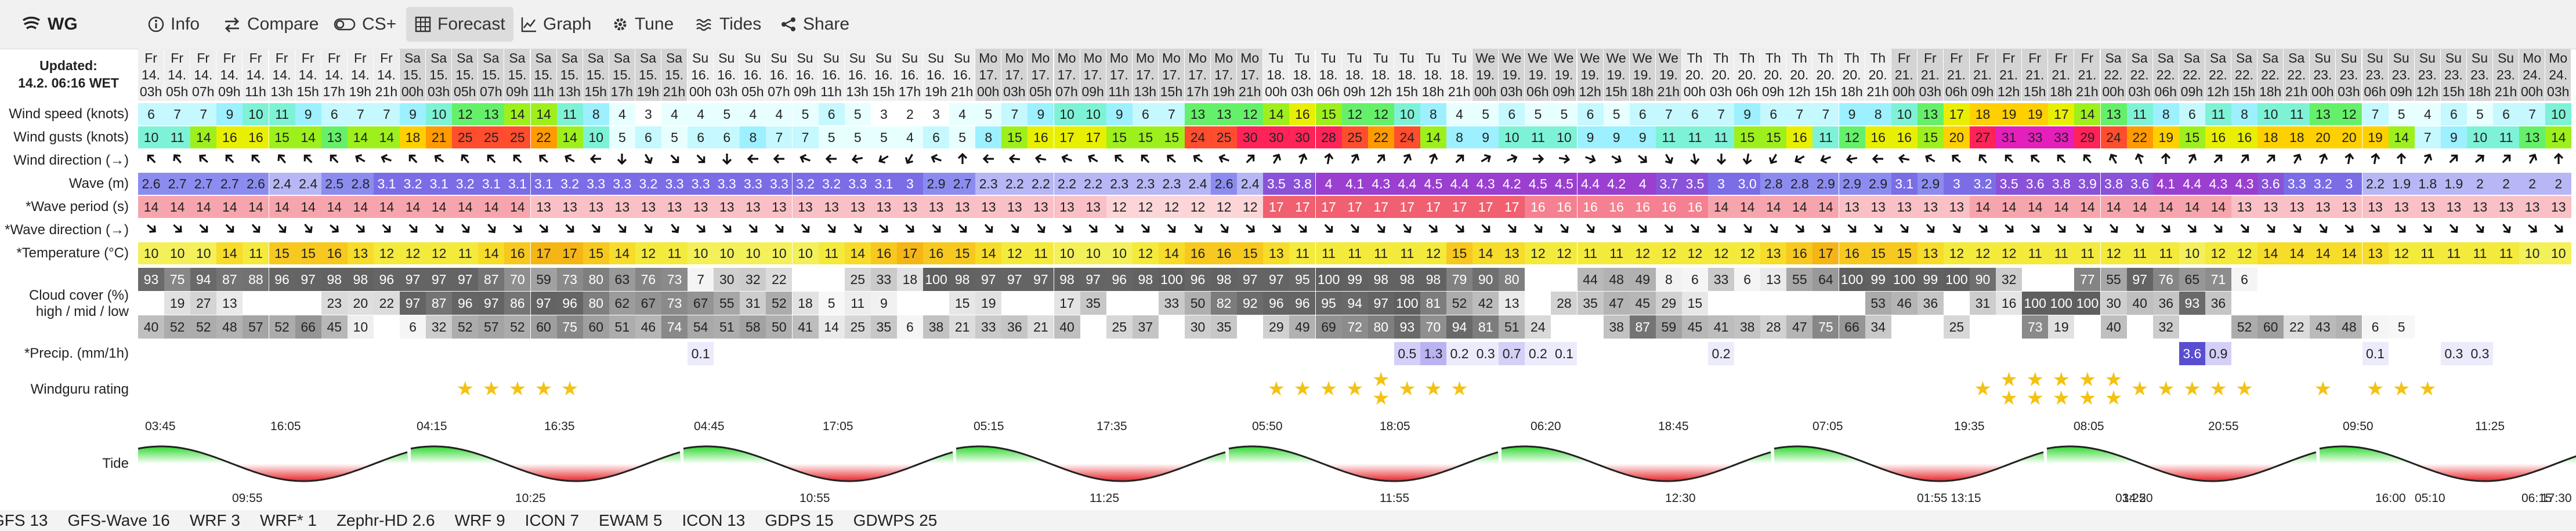 This screenshot has height=531, width=2576. I want to click on cs-button: CS+, so click(364, 25).